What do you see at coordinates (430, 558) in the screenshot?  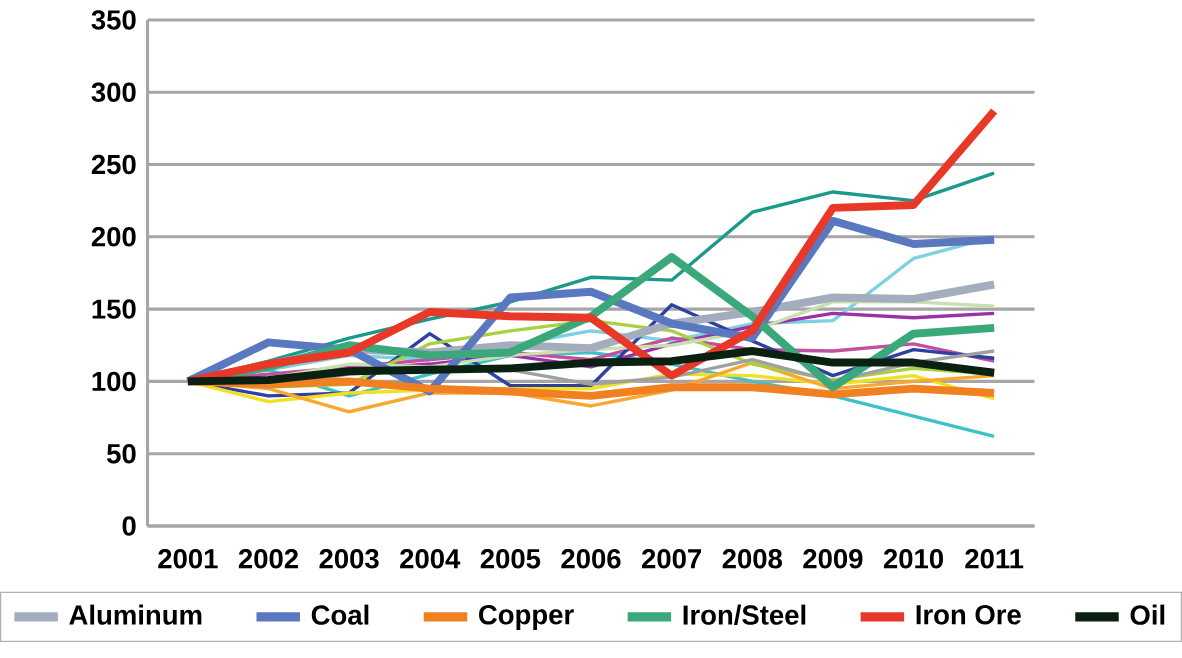 I see `x-tick-label: 2004` at bounding box center [430, 558].